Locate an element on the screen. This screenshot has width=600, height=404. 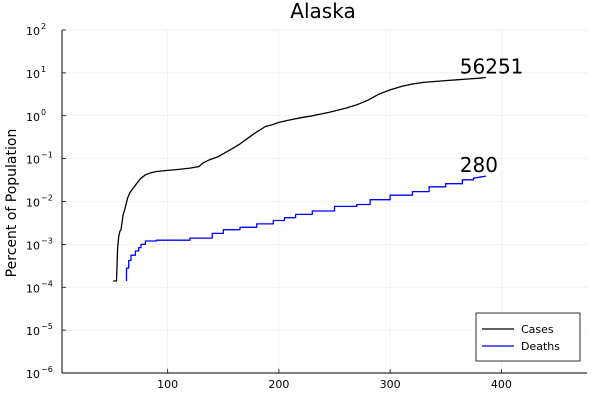
legend: Cases Deaths is located at coordinates (528, 337).